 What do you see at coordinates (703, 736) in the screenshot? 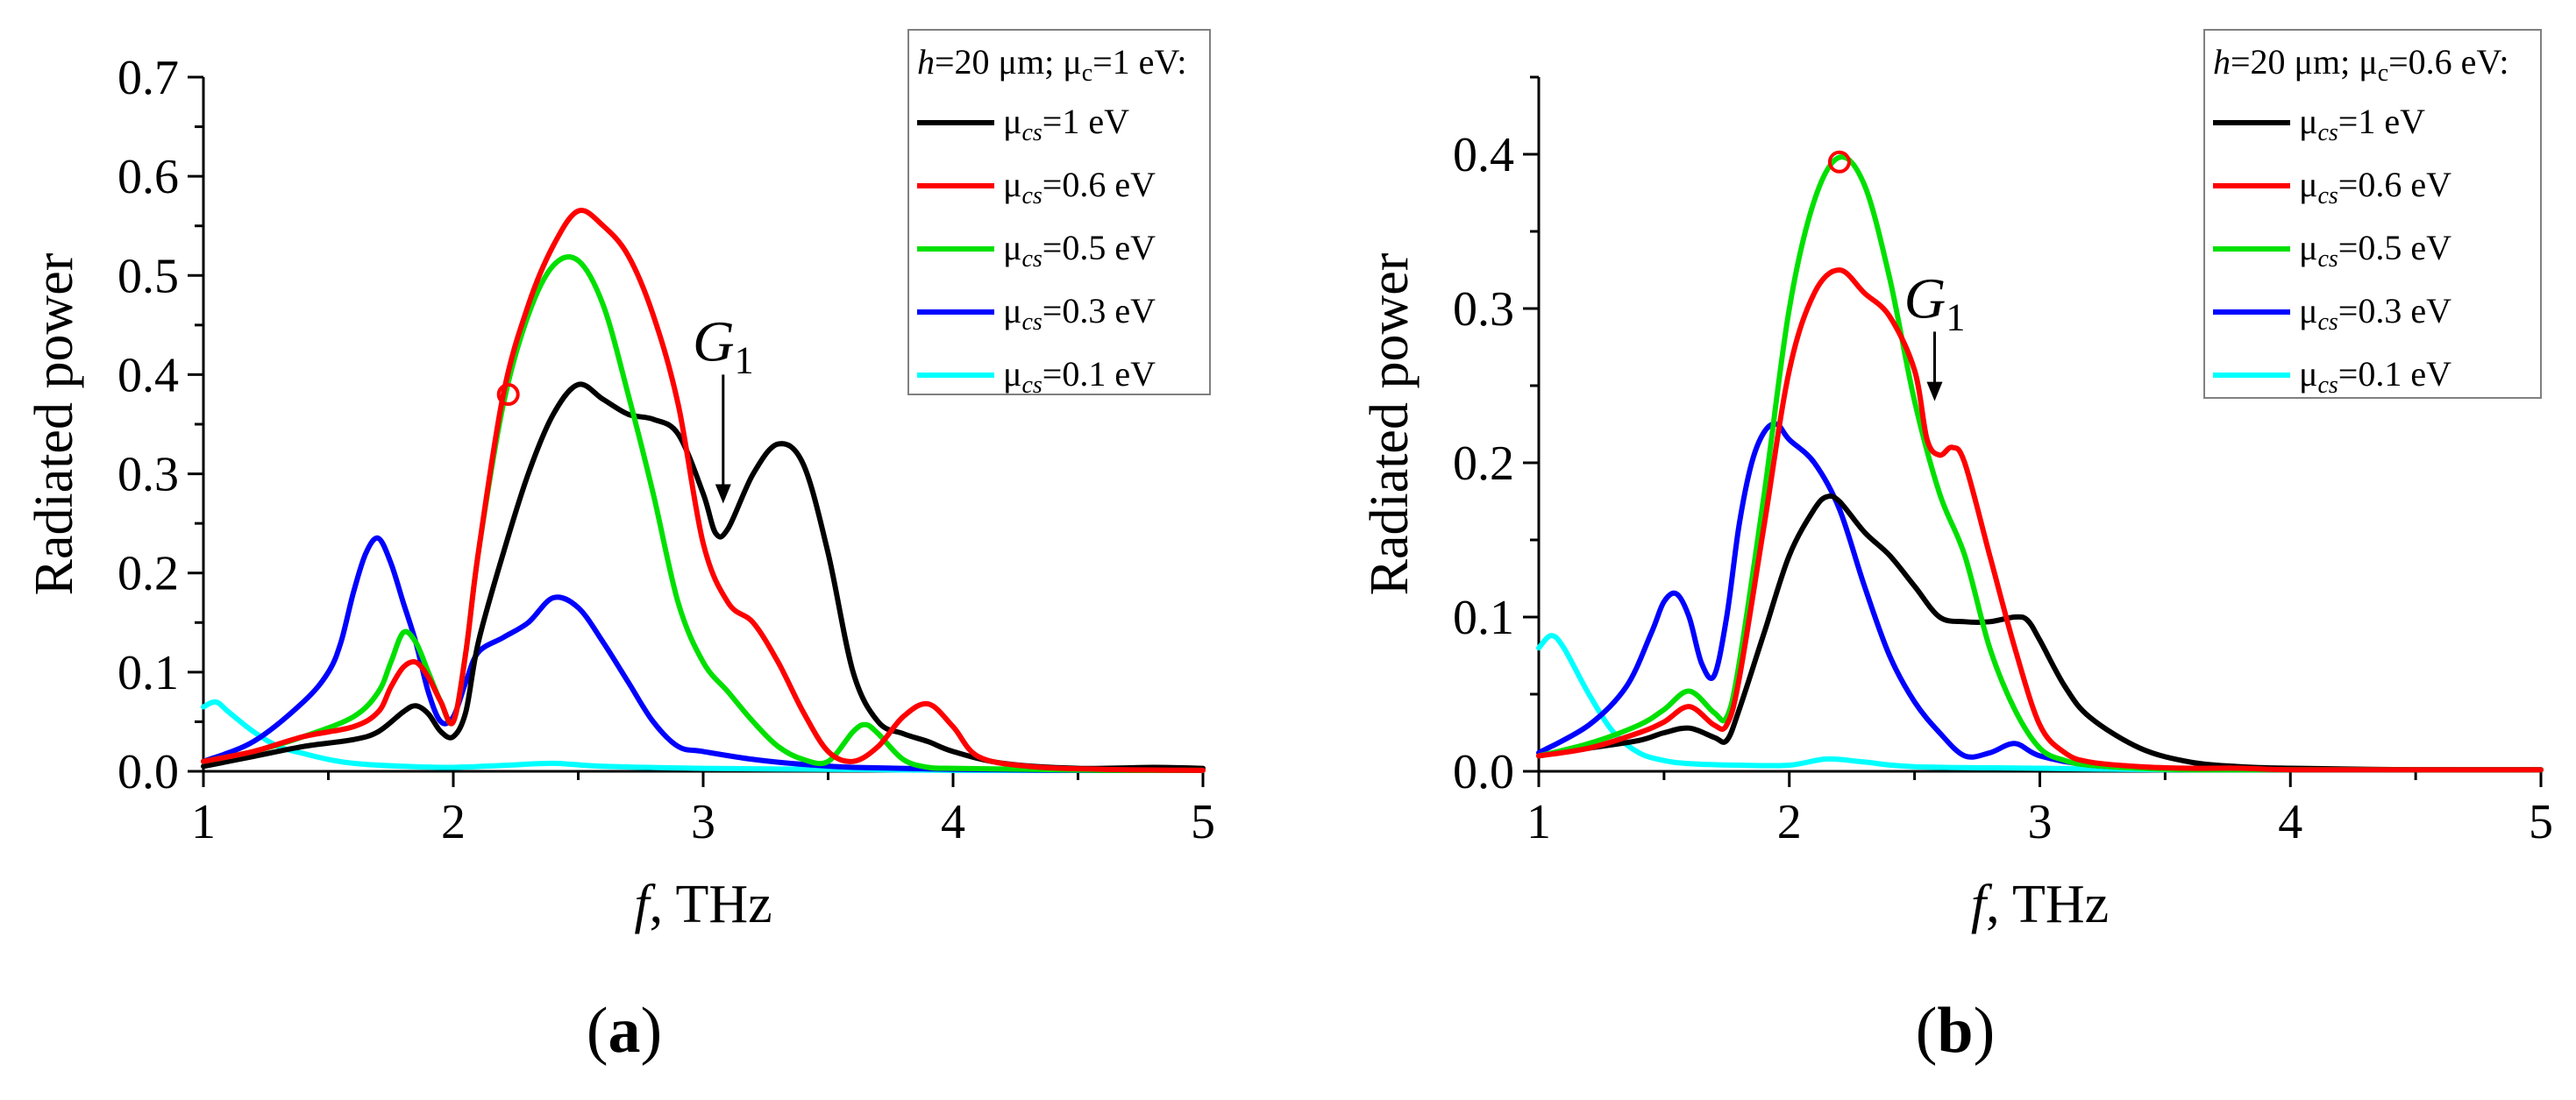
I see `series-line-01ev` at bounding box center [703, 736].